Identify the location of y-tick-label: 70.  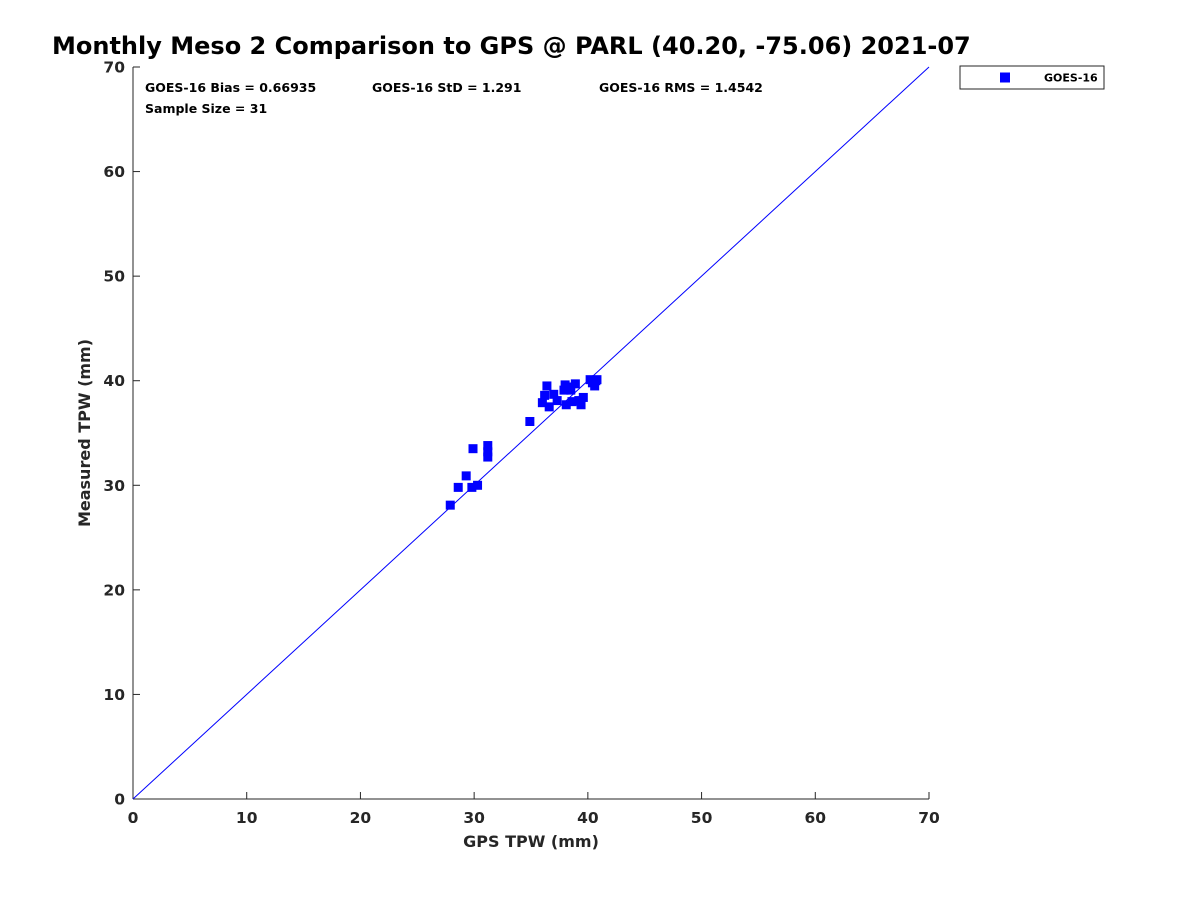
(114, 68).